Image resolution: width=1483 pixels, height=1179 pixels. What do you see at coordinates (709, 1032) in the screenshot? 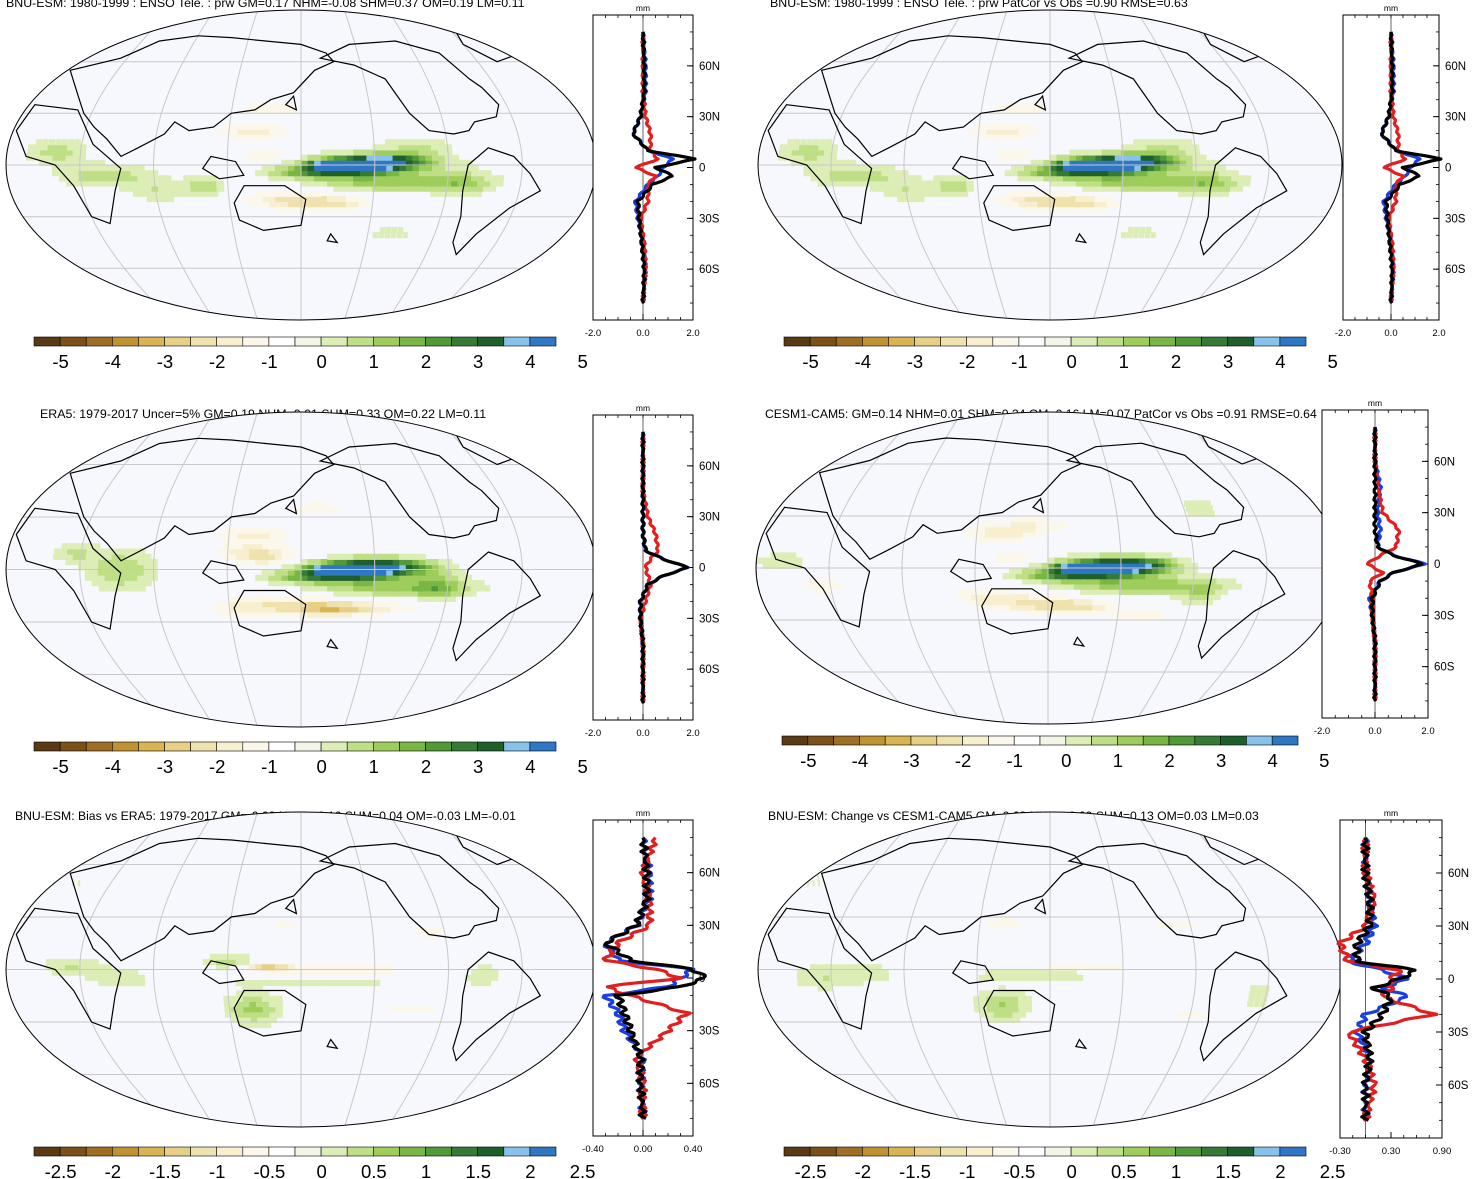
I see `profile-lat-label: 30S` at bounding box center [709, 1032].